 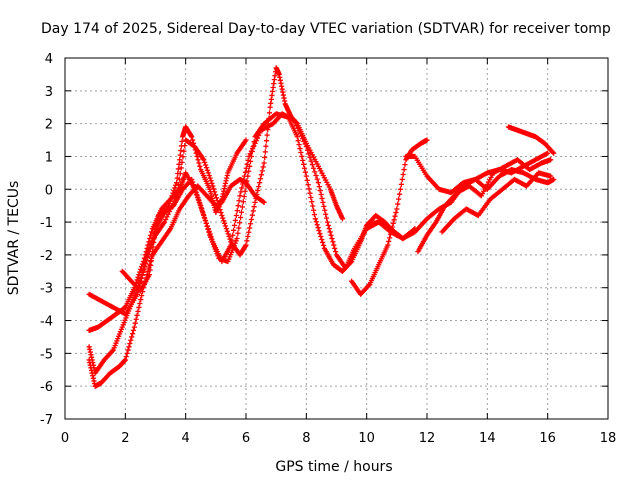 What do you see at coordinates (125, 438) in the screenshot?
I see `x-tick-label: 2` at bounding box center [125, 438].